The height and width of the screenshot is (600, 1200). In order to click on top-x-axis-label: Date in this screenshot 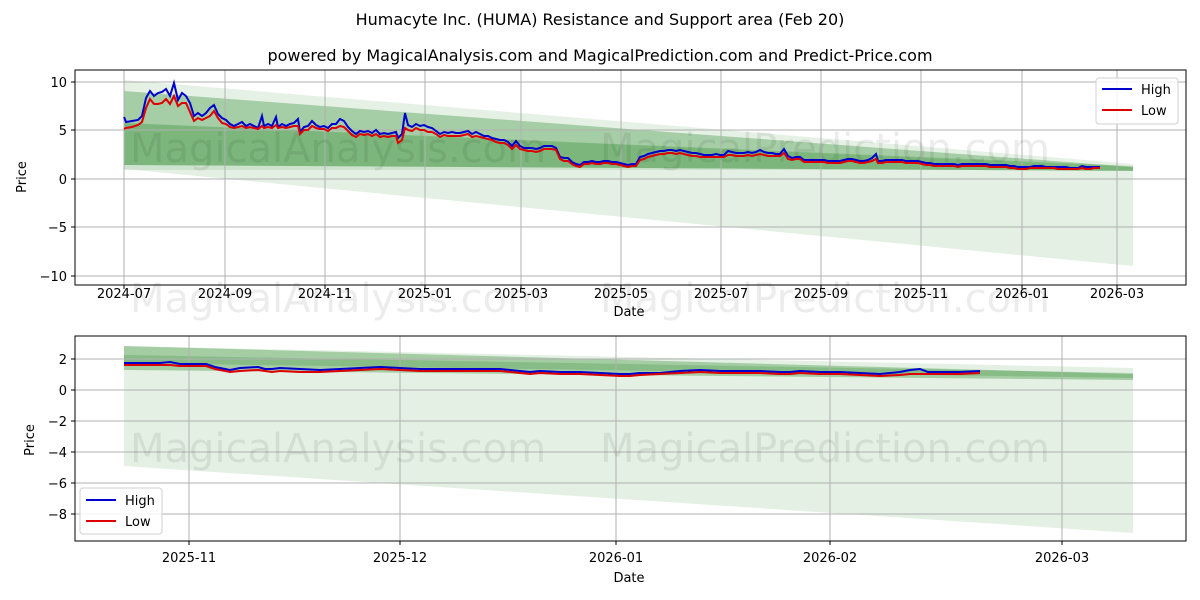, I will do `click(628, 312)`.